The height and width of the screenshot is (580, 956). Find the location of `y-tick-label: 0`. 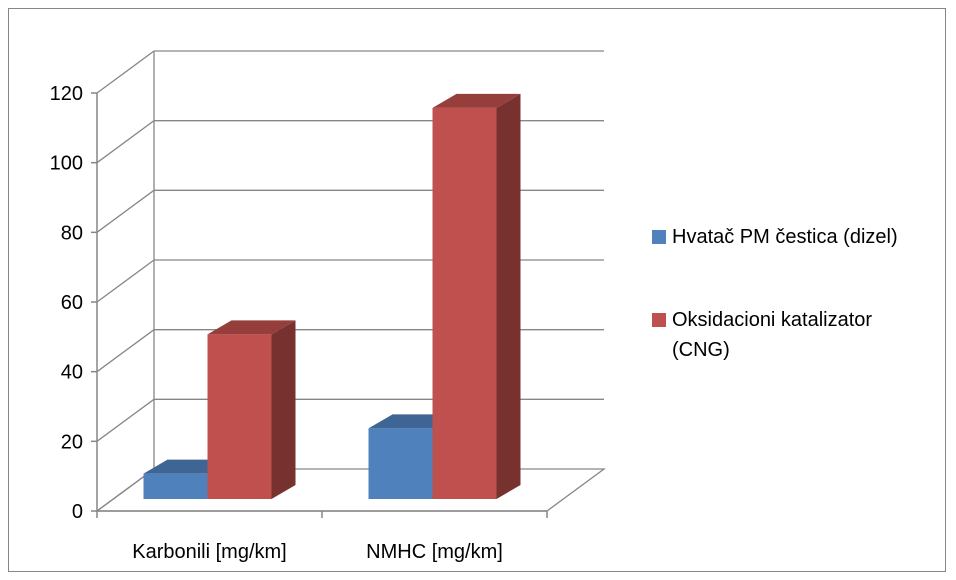

y-tick-label: 0 is located at coordinates (77, 512).